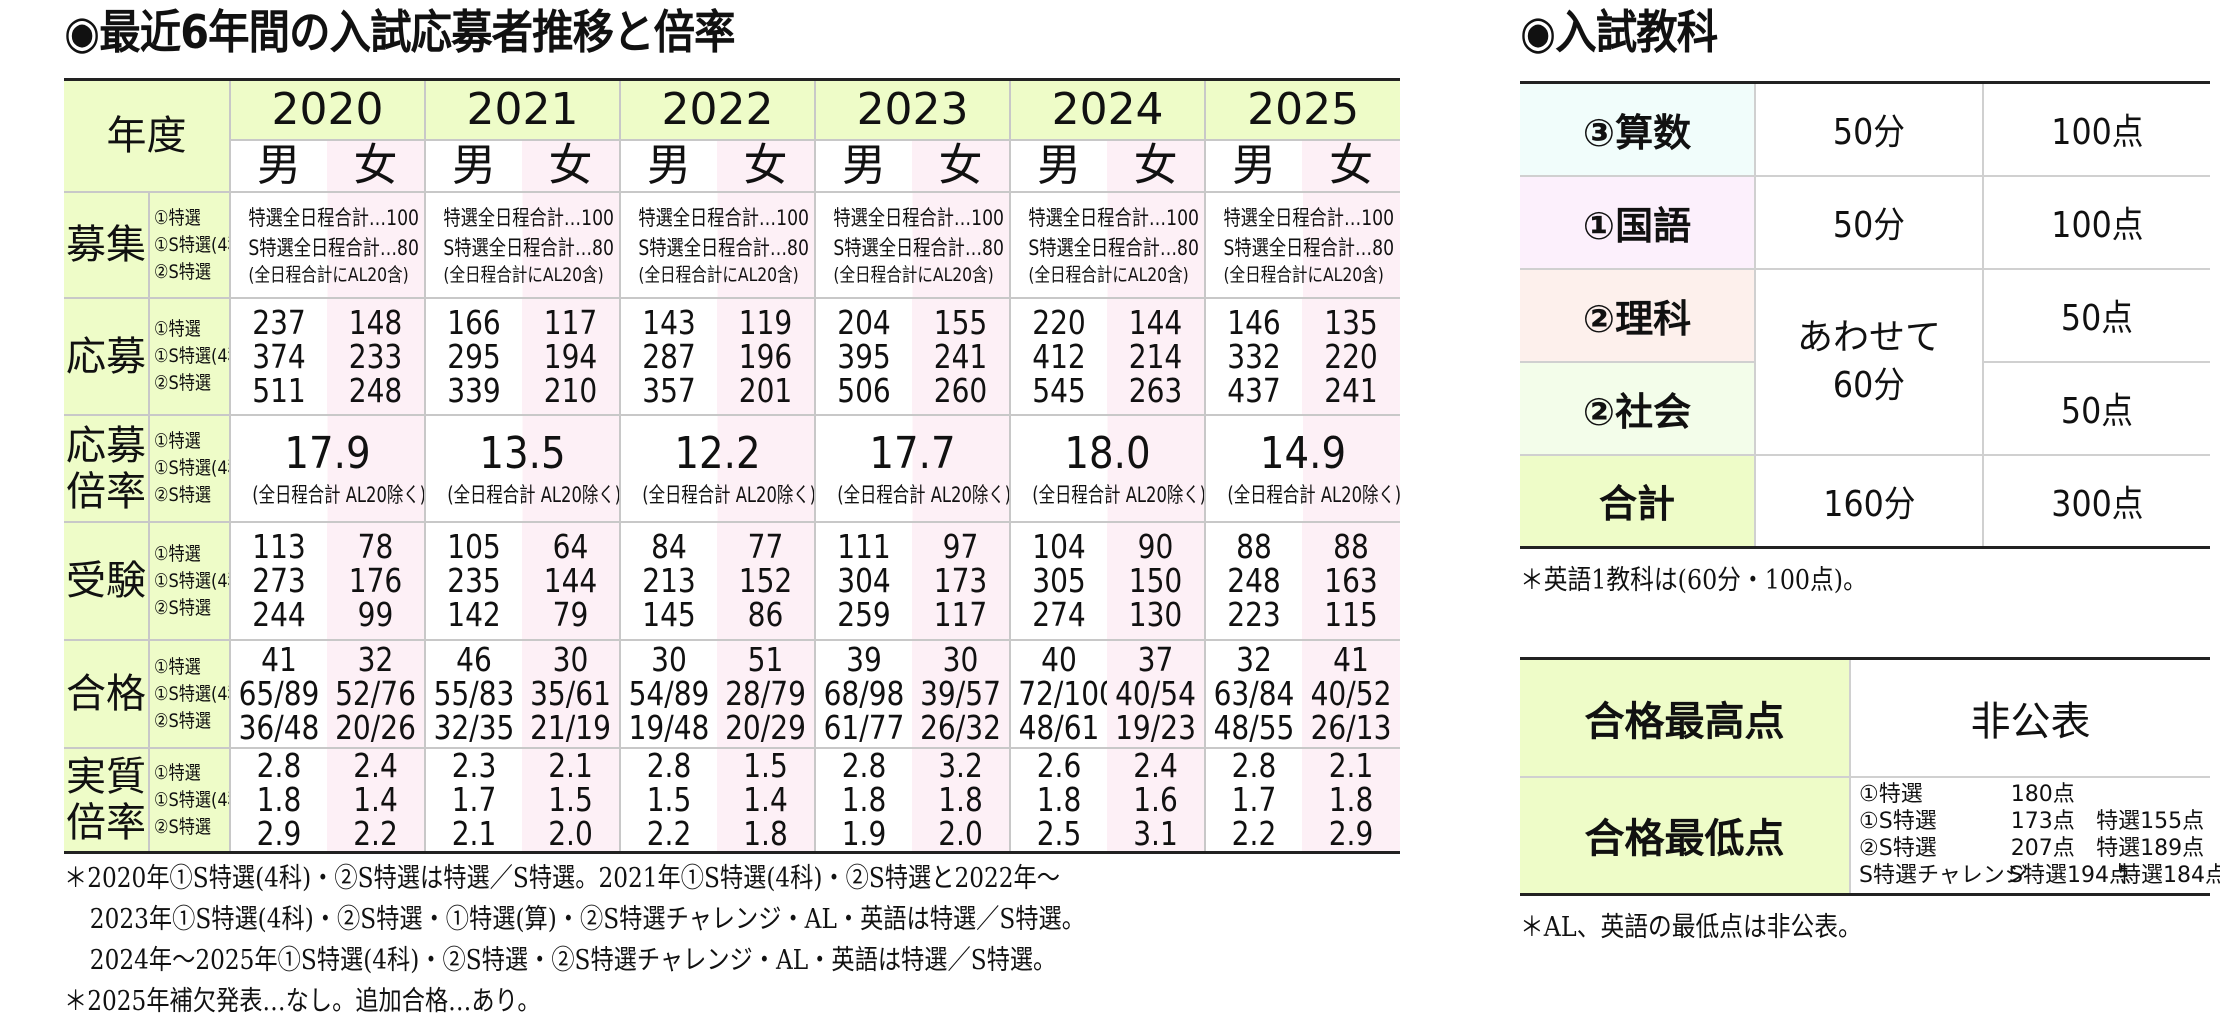 The image size is (2220, 1030). Describe the element at coordinates (473, 581) in the screenshot. I see `examinees-2021-male: 105 235 142` at that location.